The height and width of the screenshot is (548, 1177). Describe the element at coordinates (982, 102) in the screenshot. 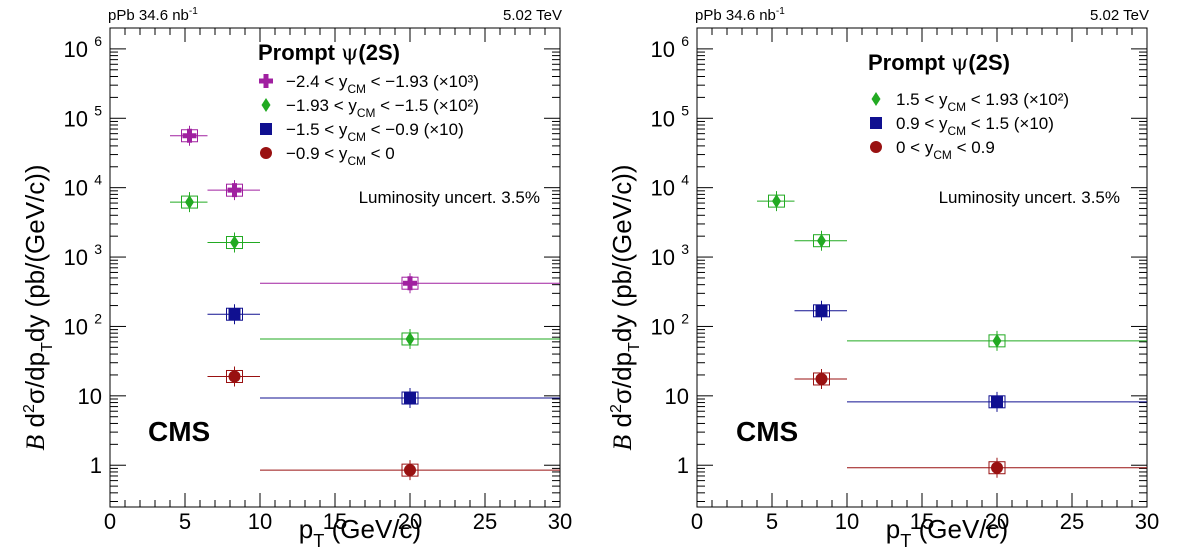

I see `legend-entry-label: 1.5 < yCM < 1.93 (×10²)` at that location.